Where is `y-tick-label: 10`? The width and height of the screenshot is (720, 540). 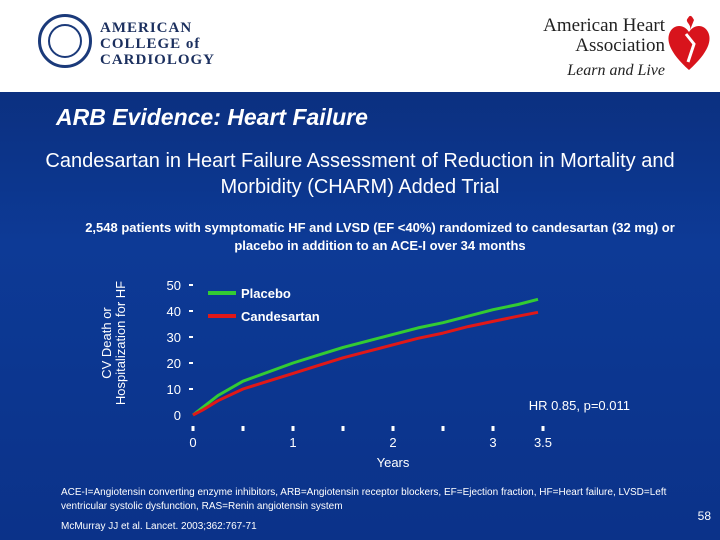
y-tick-label: 10 is located at coordinates (174, 389).